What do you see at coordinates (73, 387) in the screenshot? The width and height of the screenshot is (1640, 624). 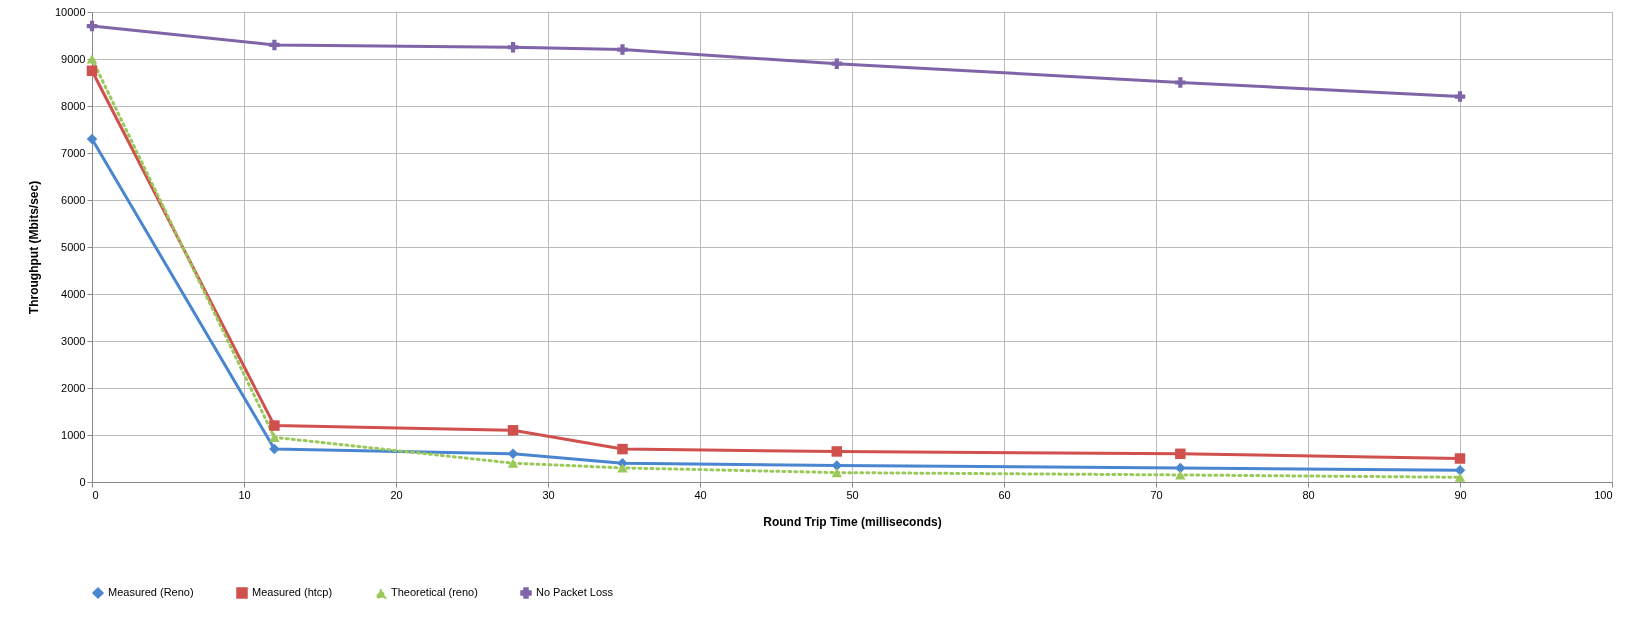 I see `y-tick-label: 2000` at bounding box center [73, 387].